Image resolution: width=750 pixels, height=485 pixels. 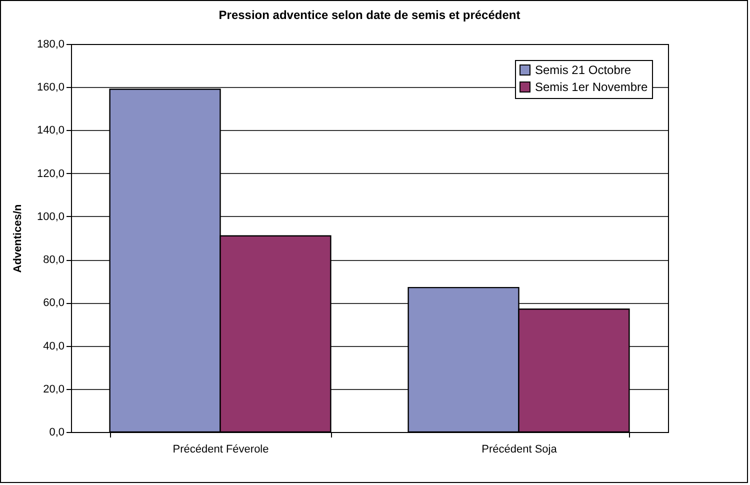 What do you see at coordinates (591, 87) in the screenshot?
I see `legend-label: Semis 1er Novembre` at bounding box center [591, 87].